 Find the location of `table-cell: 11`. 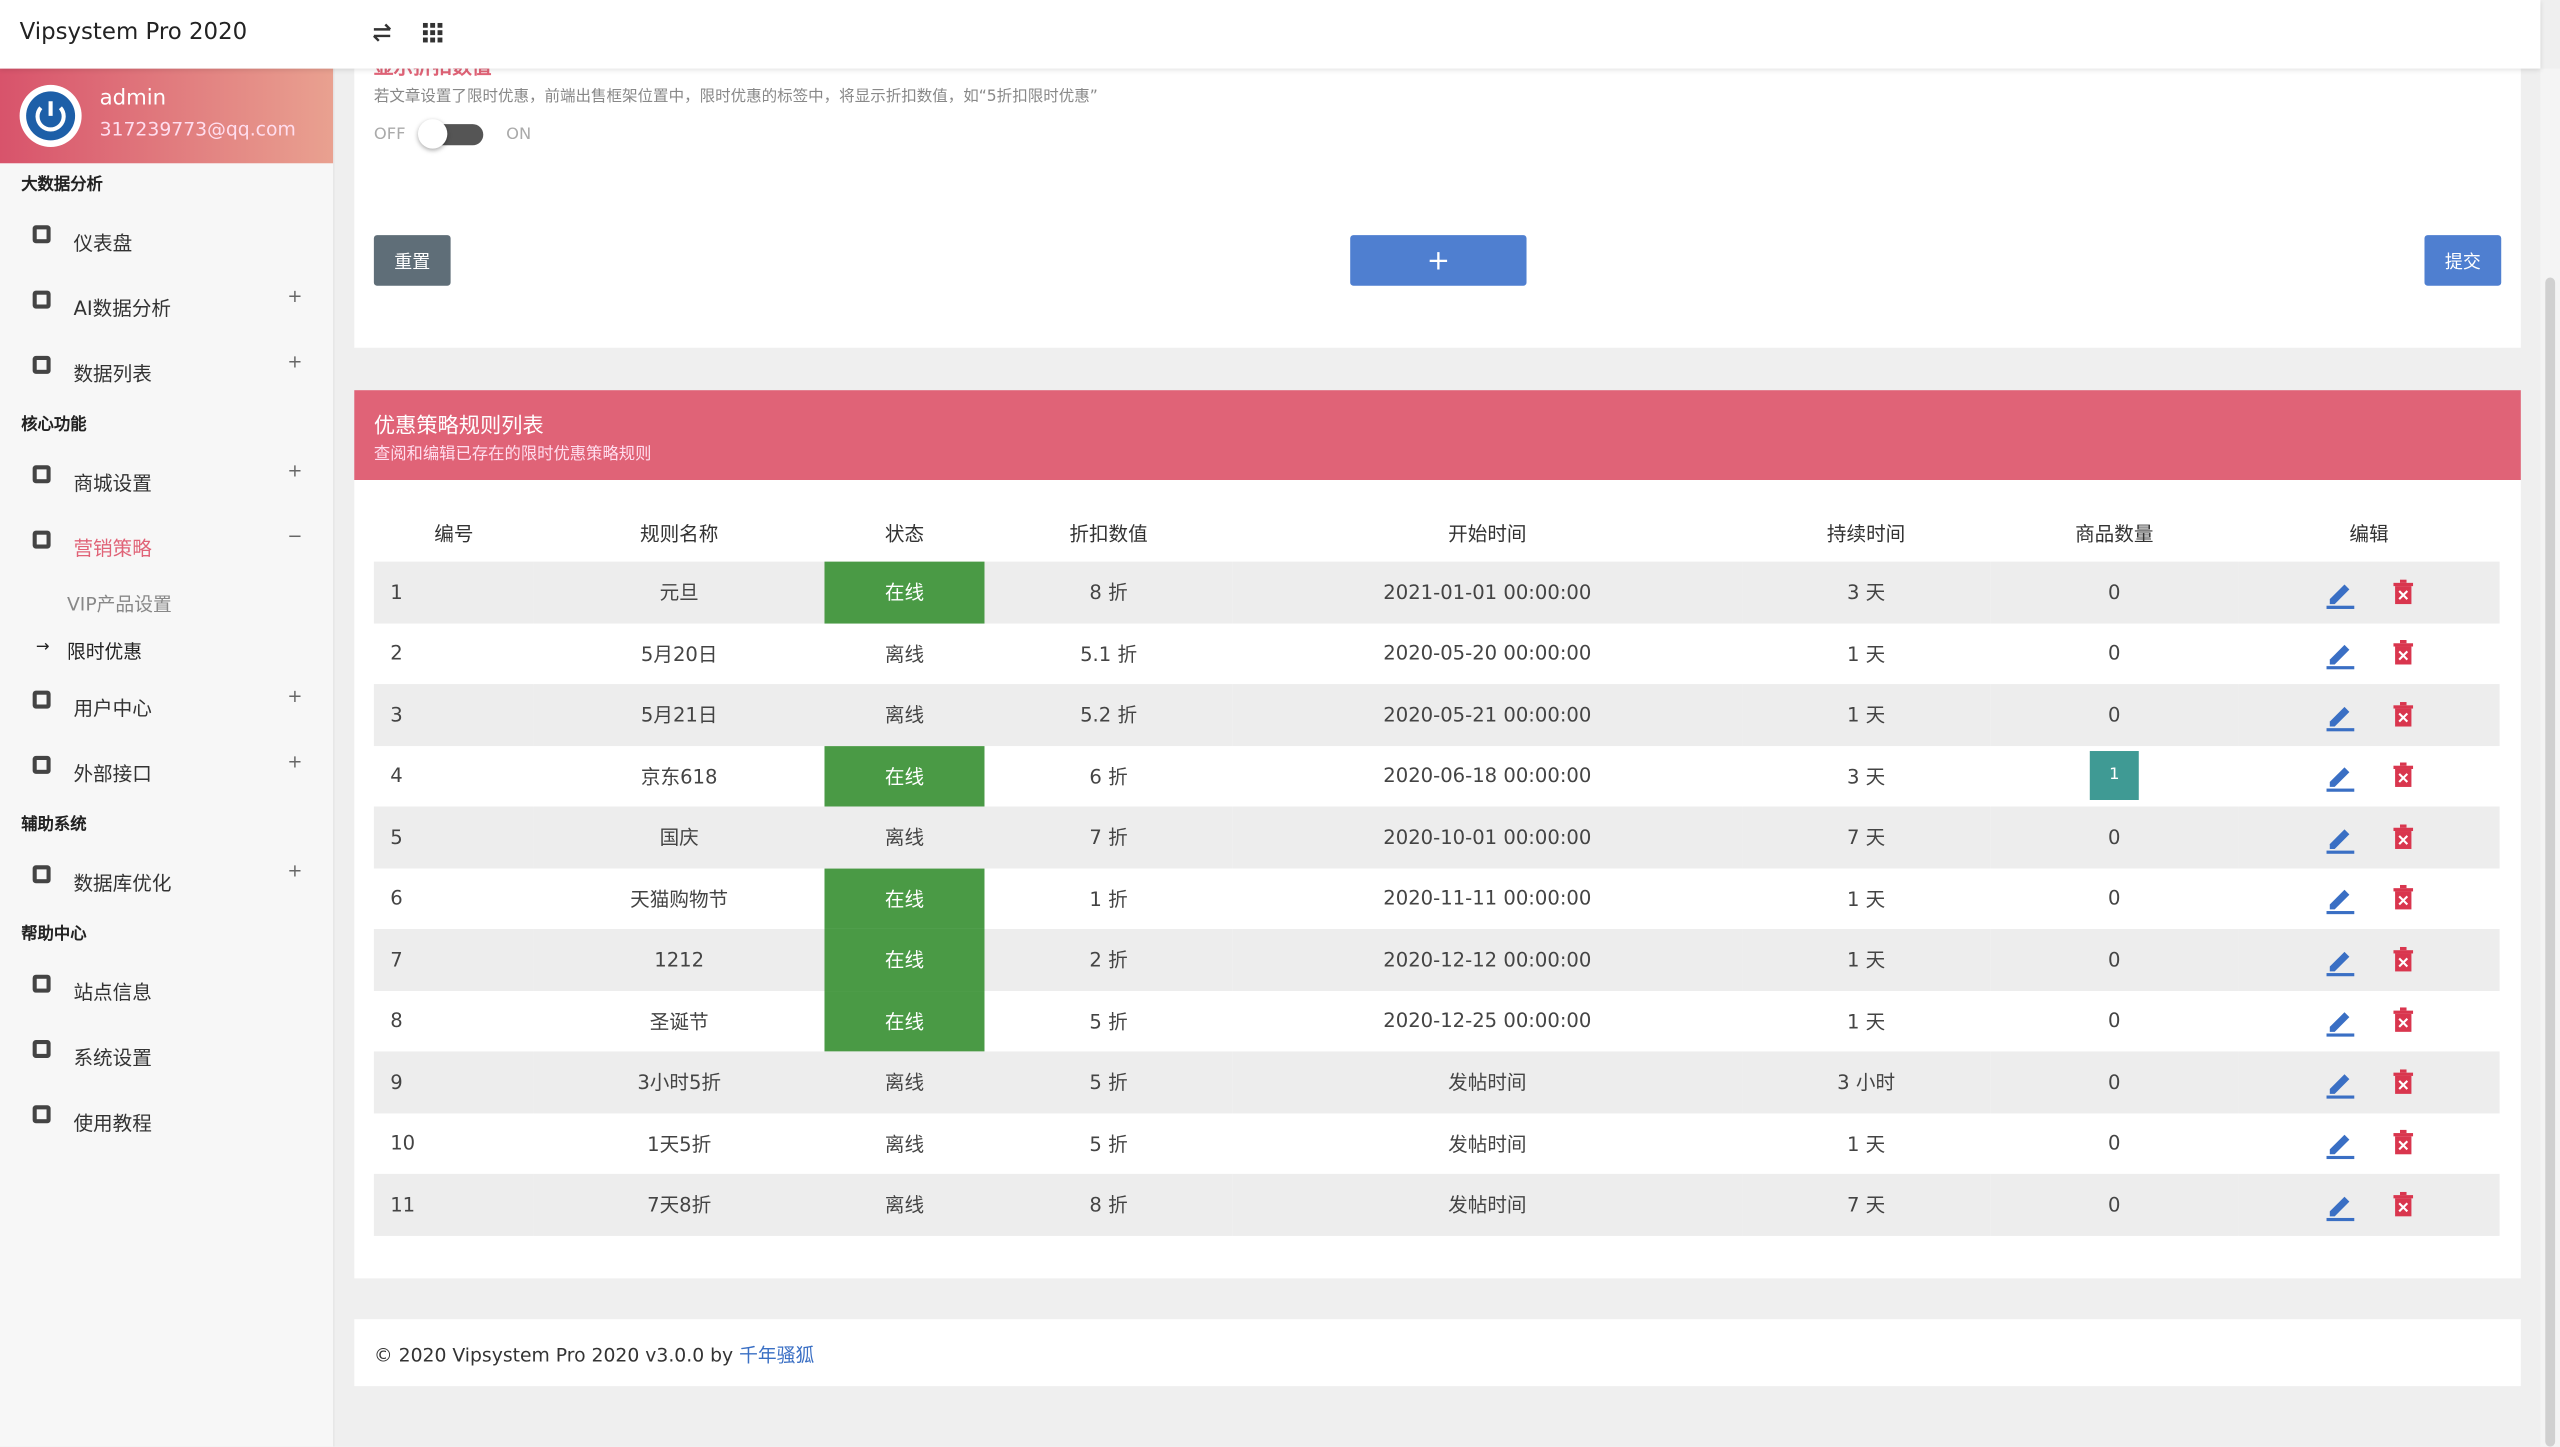

table-cell: 11 is located at coordinates (454, 1204).